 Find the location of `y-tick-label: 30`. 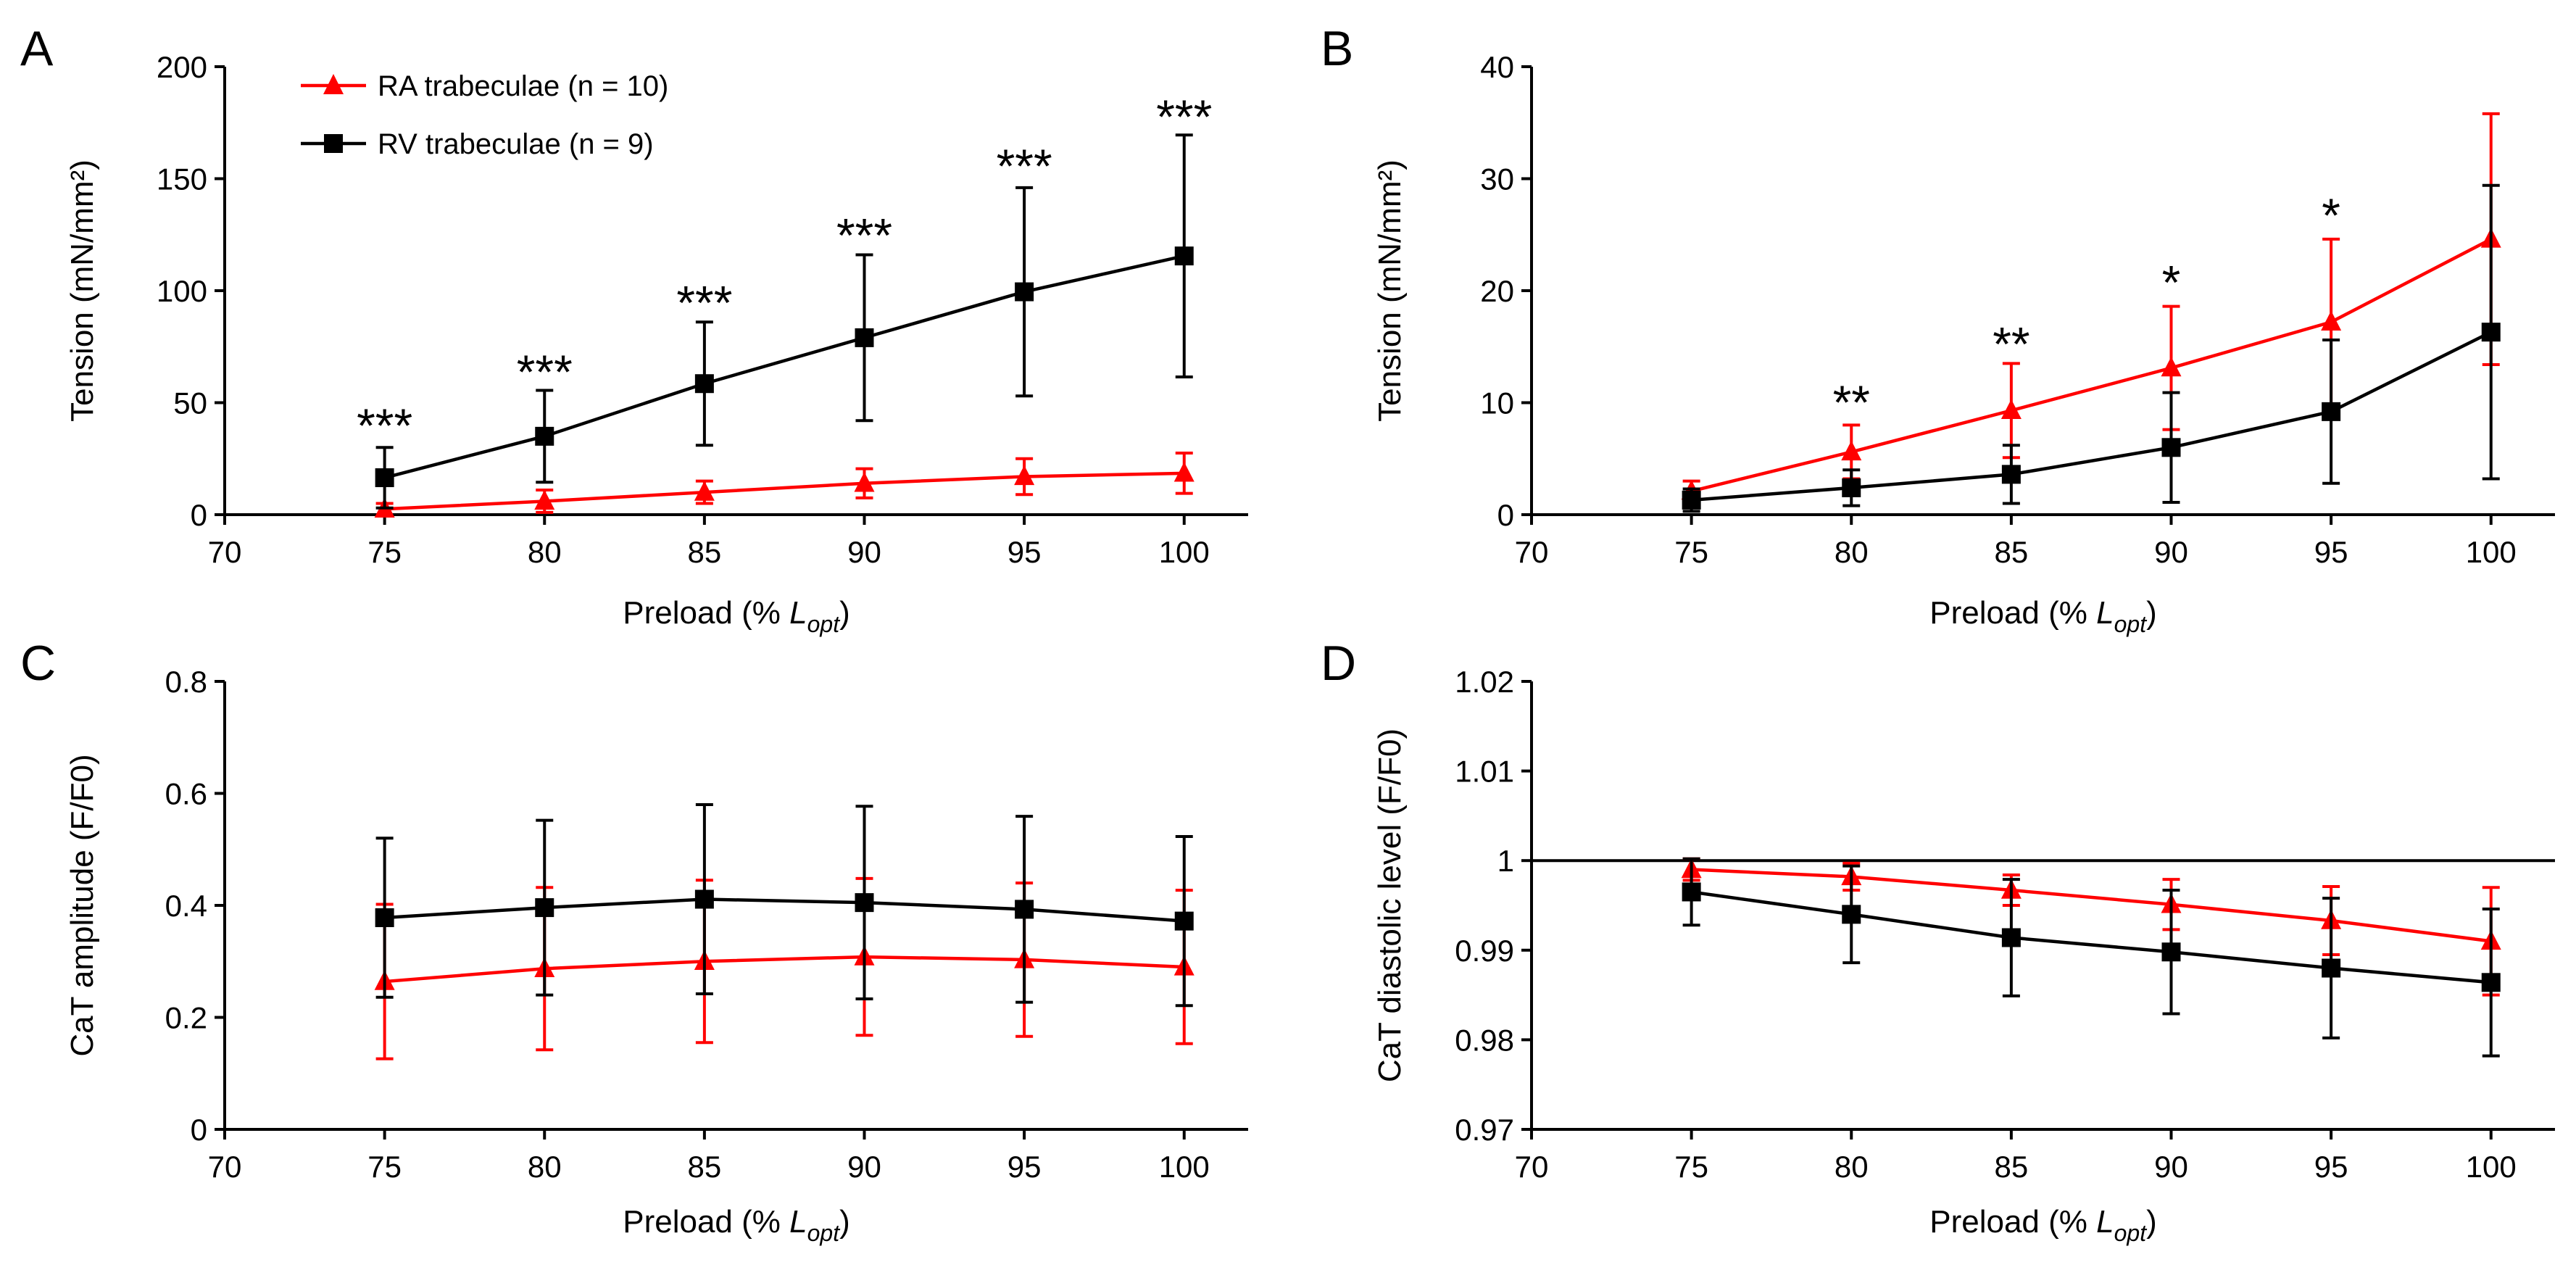

y-tick-label: 30 is located at coordinates (1497, 179).